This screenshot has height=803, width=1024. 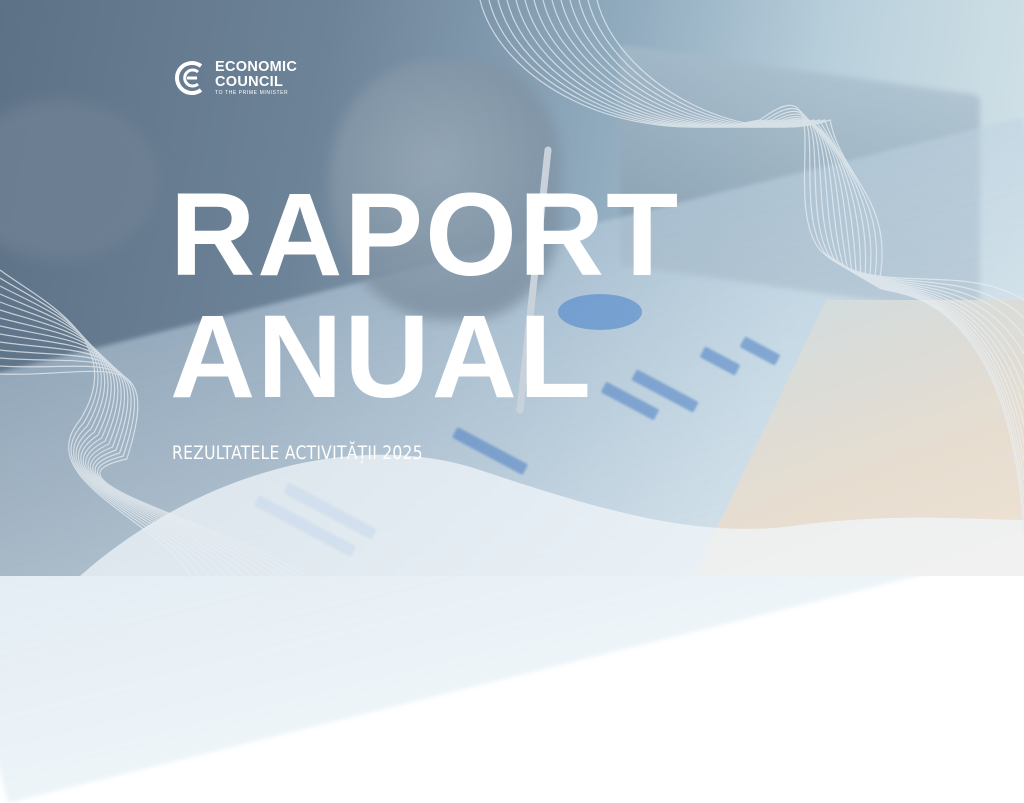 I want to click on pie-chart-decor, so click(x=600, y=312).